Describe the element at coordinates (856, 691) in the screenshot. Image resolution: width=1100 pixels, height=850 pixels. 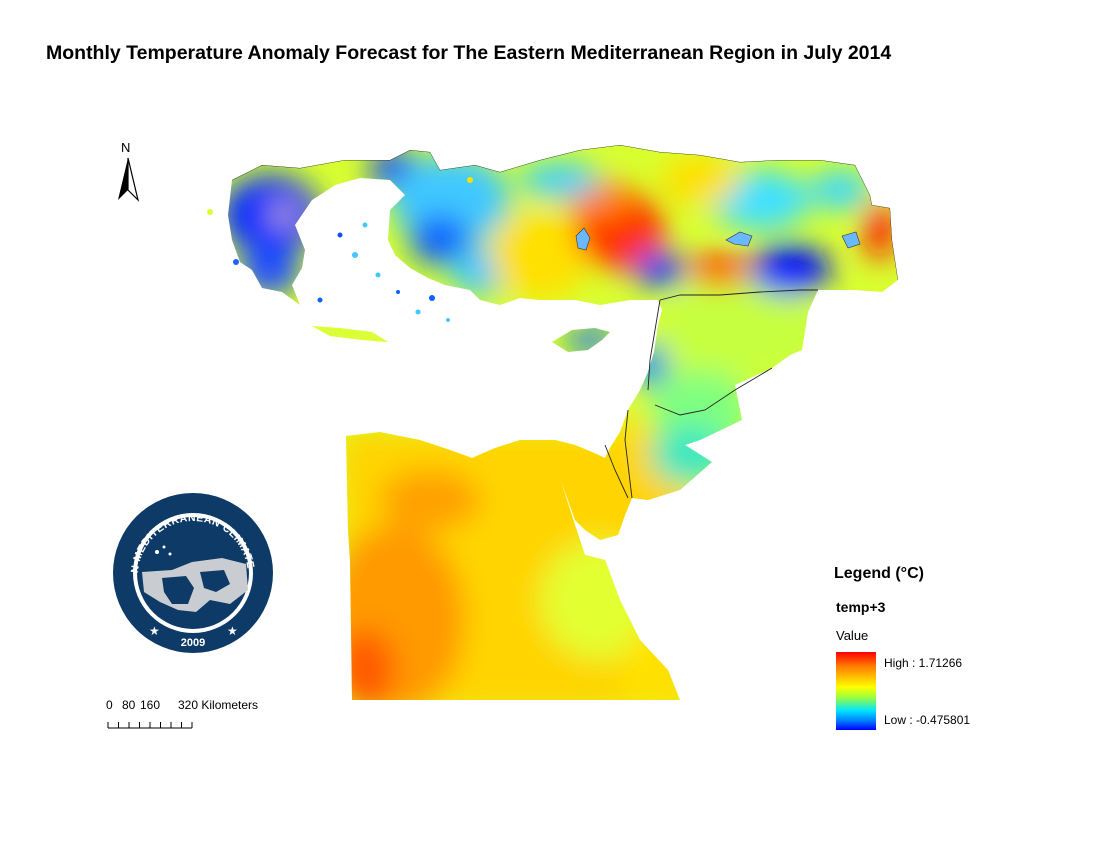
I see `legend-color-ramp` at that location.